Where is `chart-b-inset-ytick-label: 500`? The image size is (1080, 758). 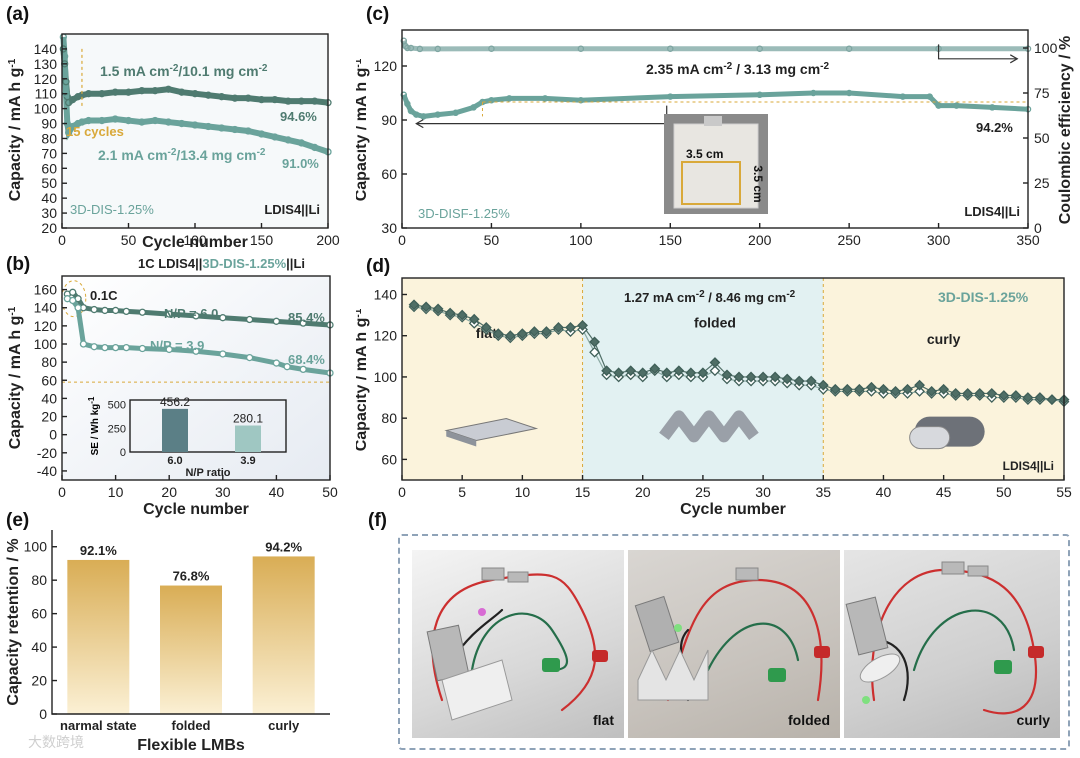 chart-b-inset-ytick-label: 500 is located at coordinates (117, 406).